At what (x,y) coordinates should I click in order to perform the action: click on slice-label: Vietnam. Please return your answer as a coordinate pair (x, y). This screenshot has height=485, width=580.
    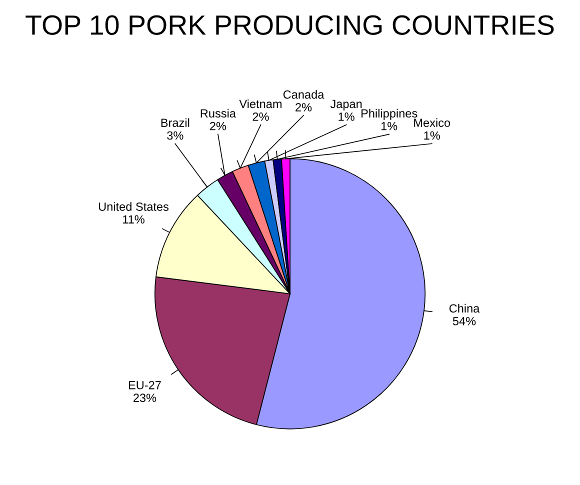
    Looking at the image, I should click on (260, 103).